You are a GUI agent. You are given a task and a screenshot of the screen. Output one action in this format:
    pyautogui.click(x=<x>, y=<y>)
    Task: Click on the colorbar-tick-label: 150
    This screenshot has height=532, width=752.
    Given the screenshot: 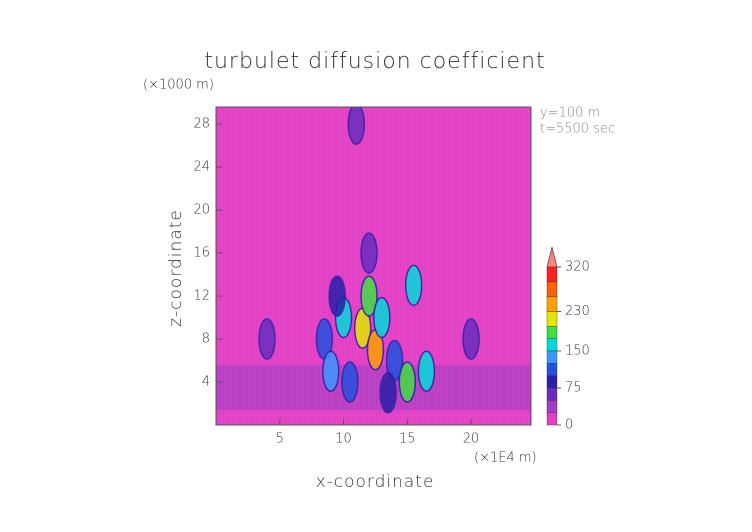 What is the action you would take?
    pyautogui.click(x=577, y=350)
    